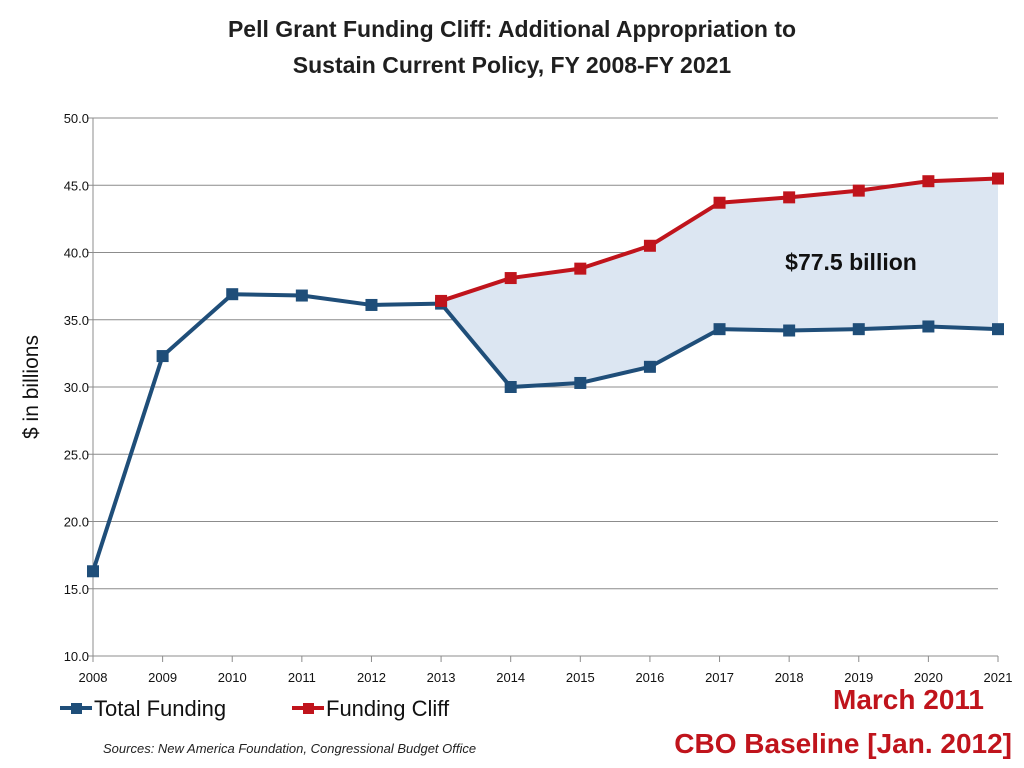 This screenshot has width=1024, height=768. I want to click on point-total-funding-2008, so click(93, 571).